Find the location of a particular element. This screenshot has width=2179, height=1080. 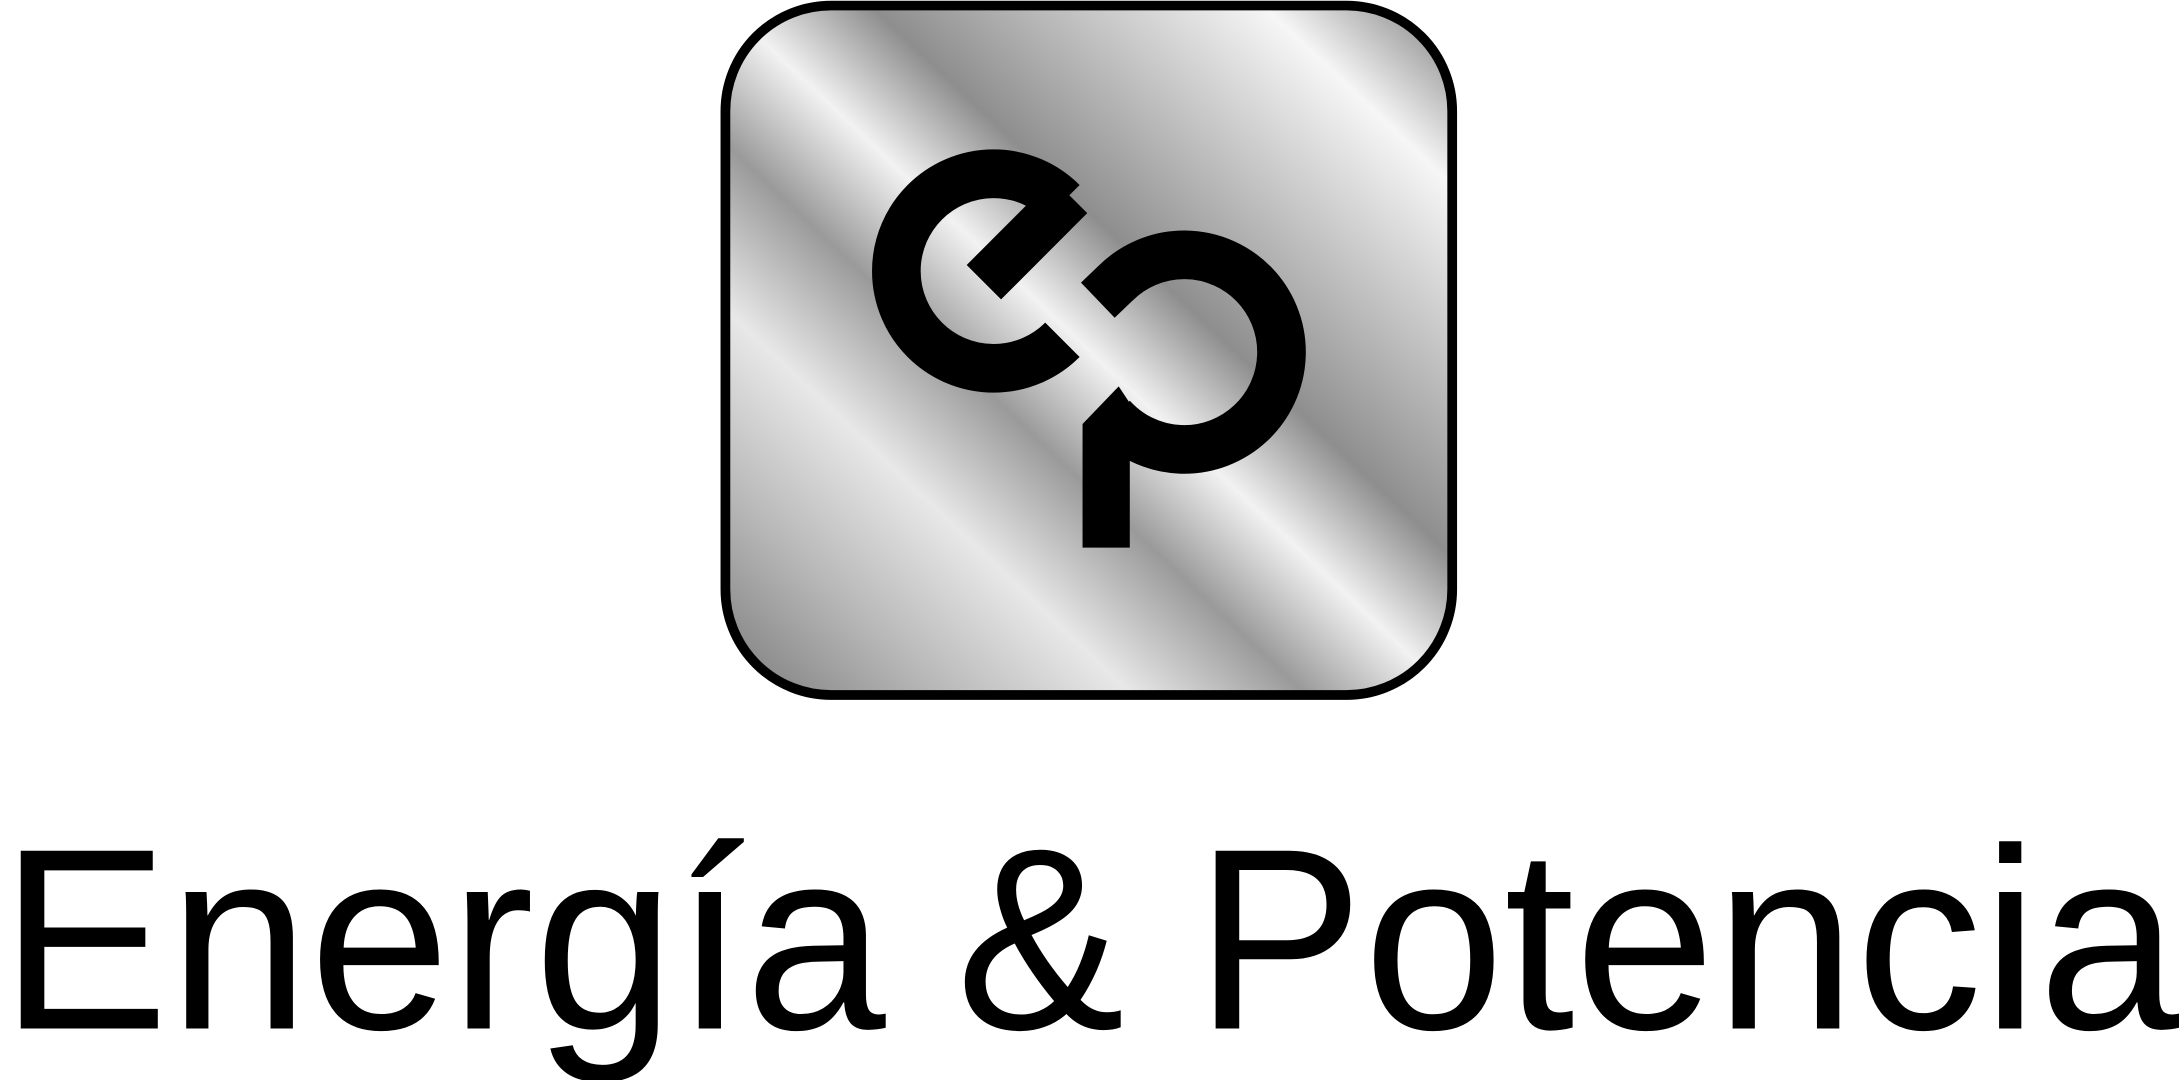

logo-ep is located at coordinates (1089, 311).